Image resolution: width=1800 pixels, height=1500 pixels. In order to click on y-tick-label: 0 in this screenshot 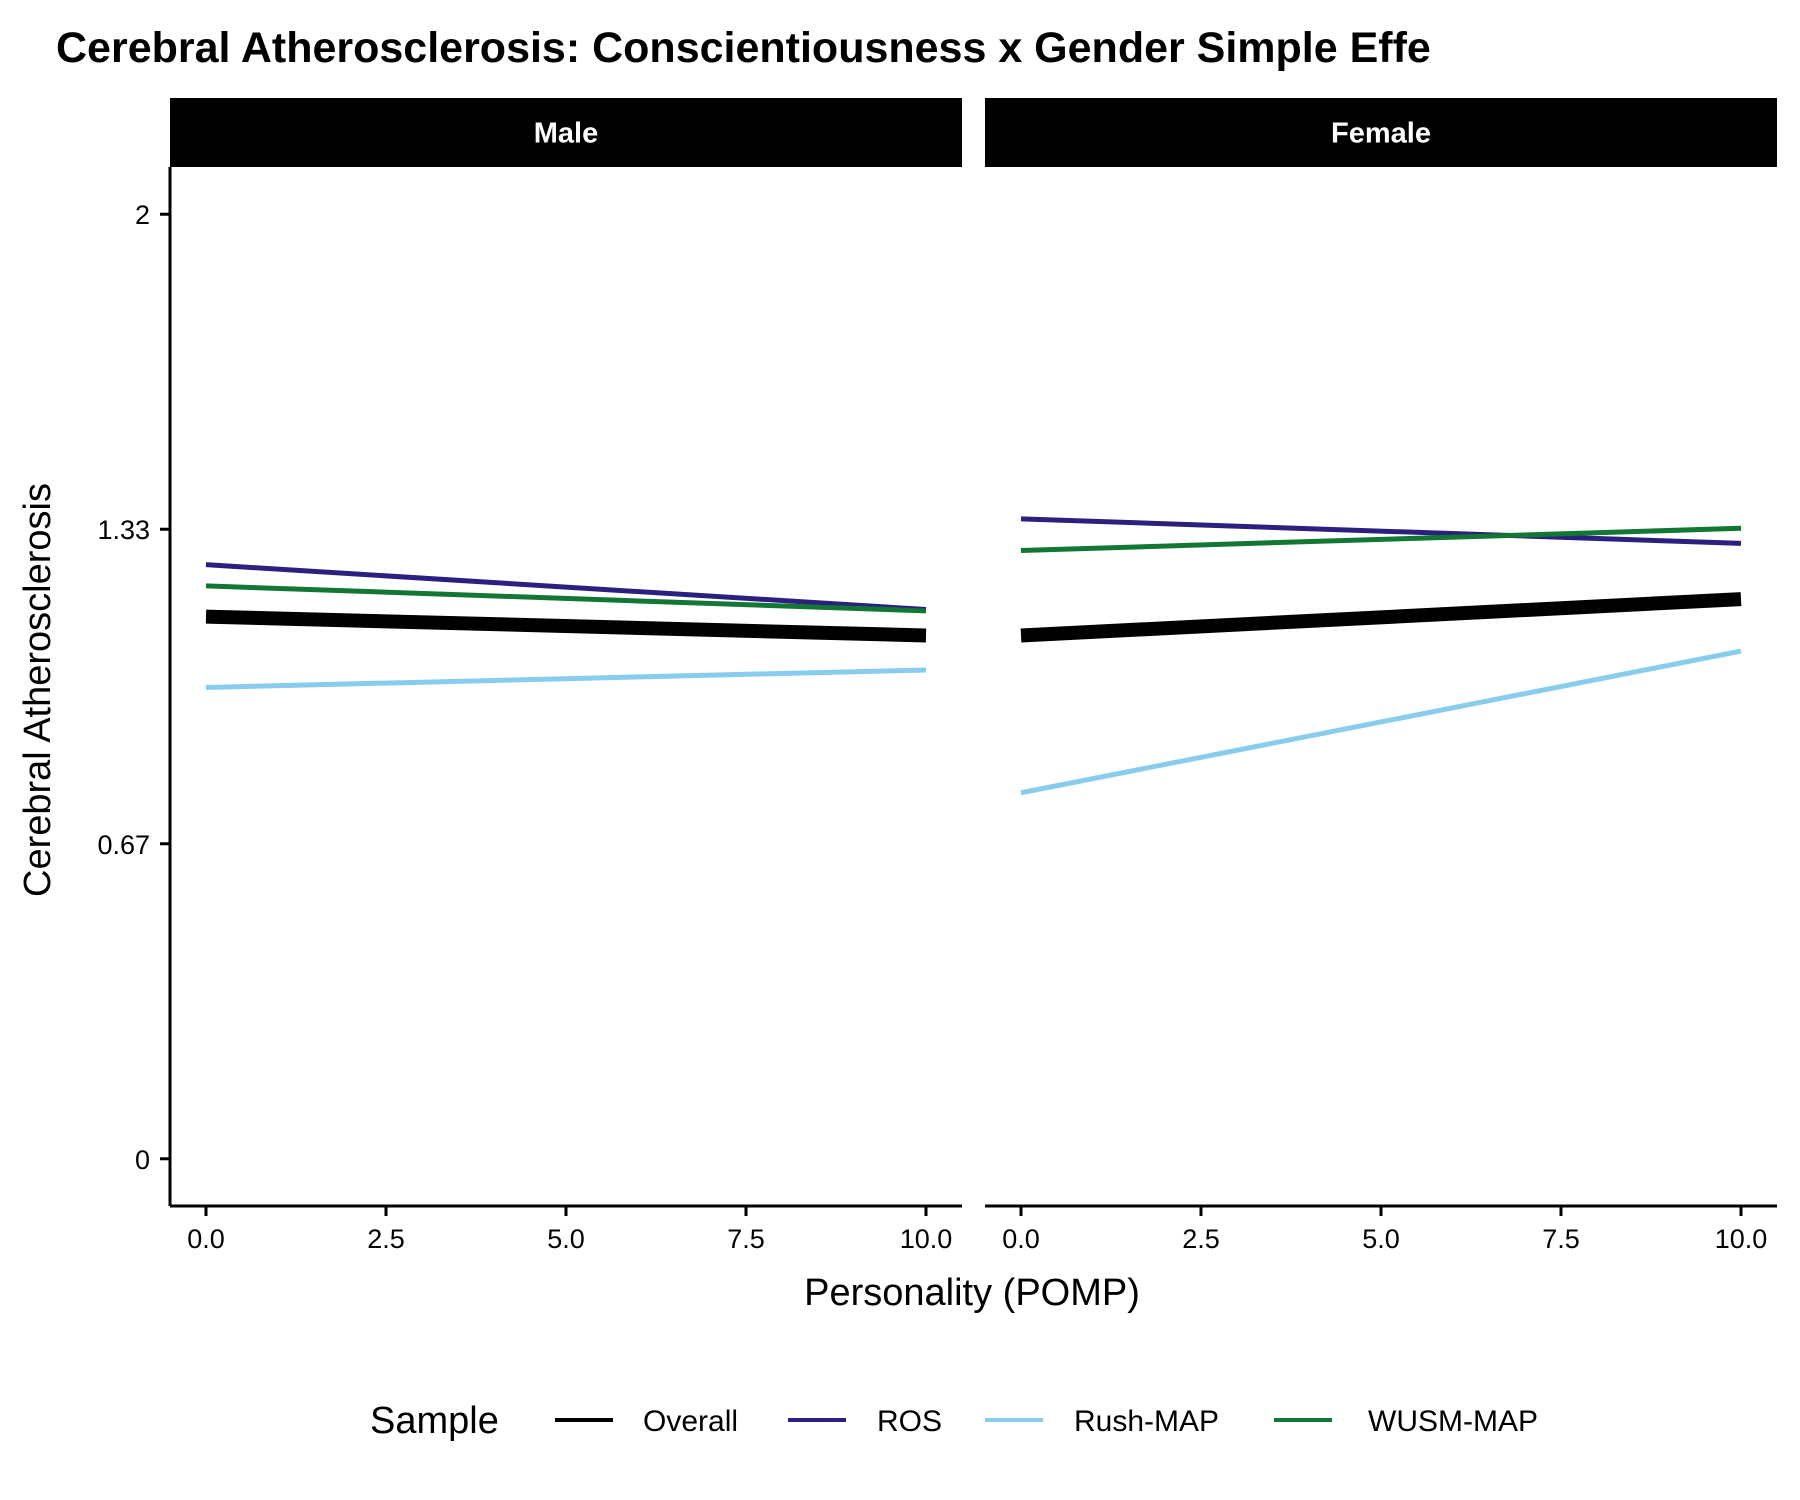, I will do `click(142, 1160)`.